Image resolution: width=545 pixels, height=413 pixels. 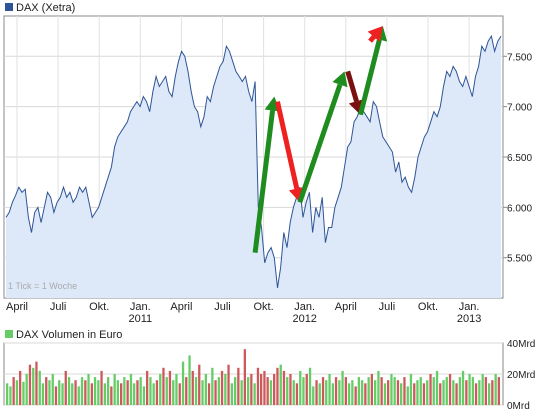 What do you see at coordinates (140, 307) in the screenshot?
I see `price-x-tick-label: Jan.` at bounding box center [140, 307].